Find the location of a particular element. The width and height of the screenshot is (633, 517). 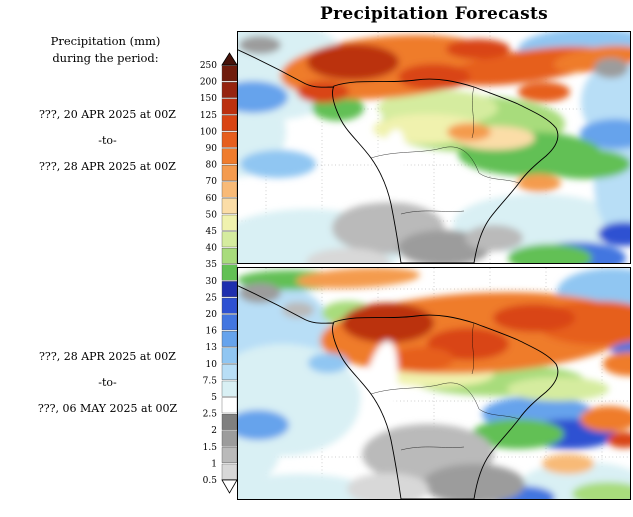

period-1-end: ???, 28 APR 2025 at 00Z is located at coordinates (107, 166).